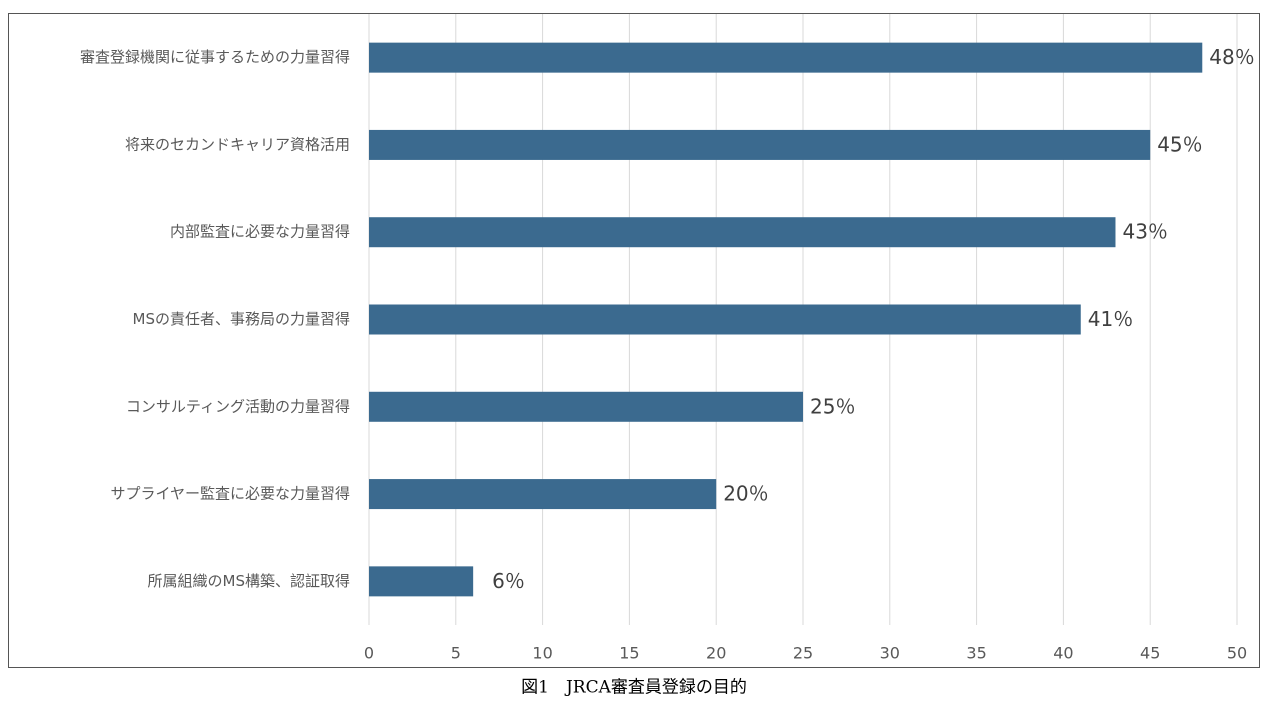  I want to click on x-tick-label: 45, so click(1150, 653).